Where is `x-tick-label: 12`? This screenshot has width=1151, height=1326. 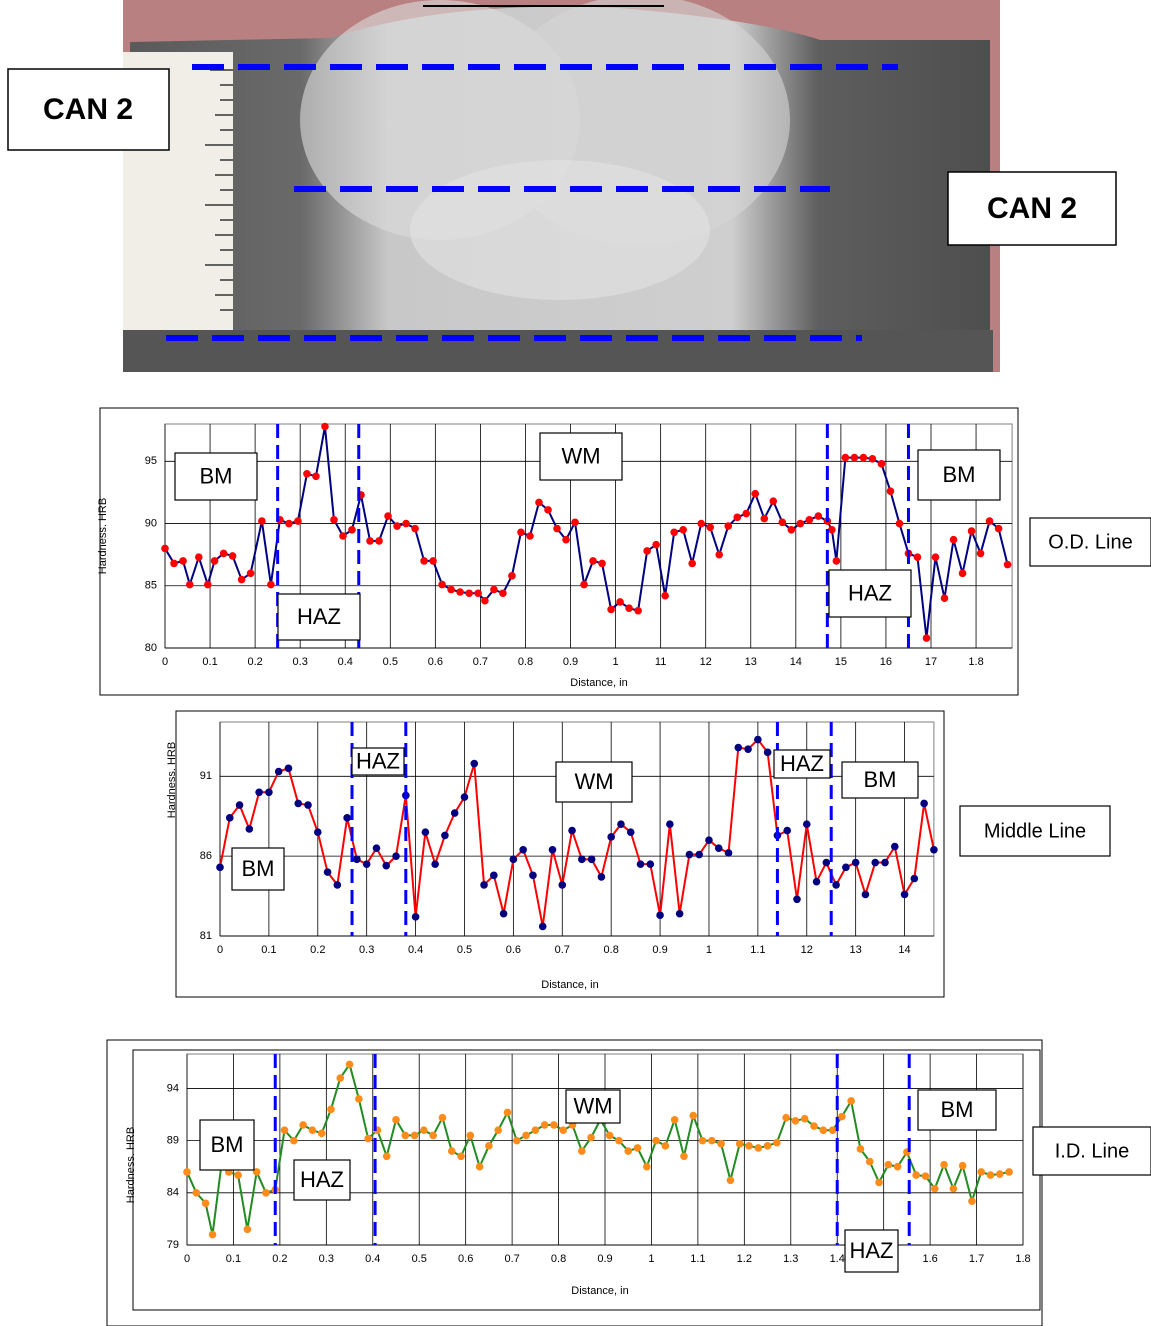
x-tick-label: 12 is located at coordinates (807, 950).